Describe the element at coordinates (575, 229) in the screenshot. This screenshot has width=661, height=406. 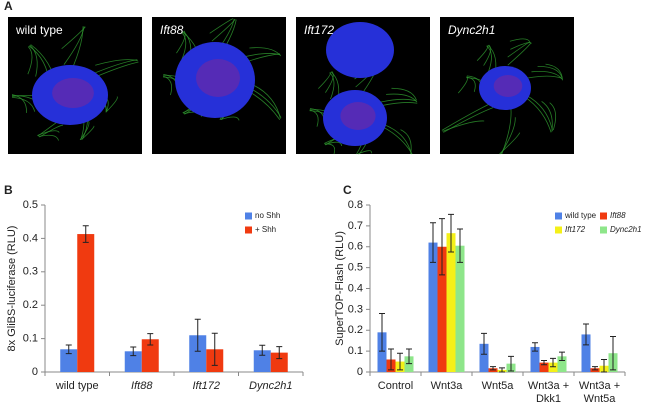
I see `legend-label: Ift172` at that location.